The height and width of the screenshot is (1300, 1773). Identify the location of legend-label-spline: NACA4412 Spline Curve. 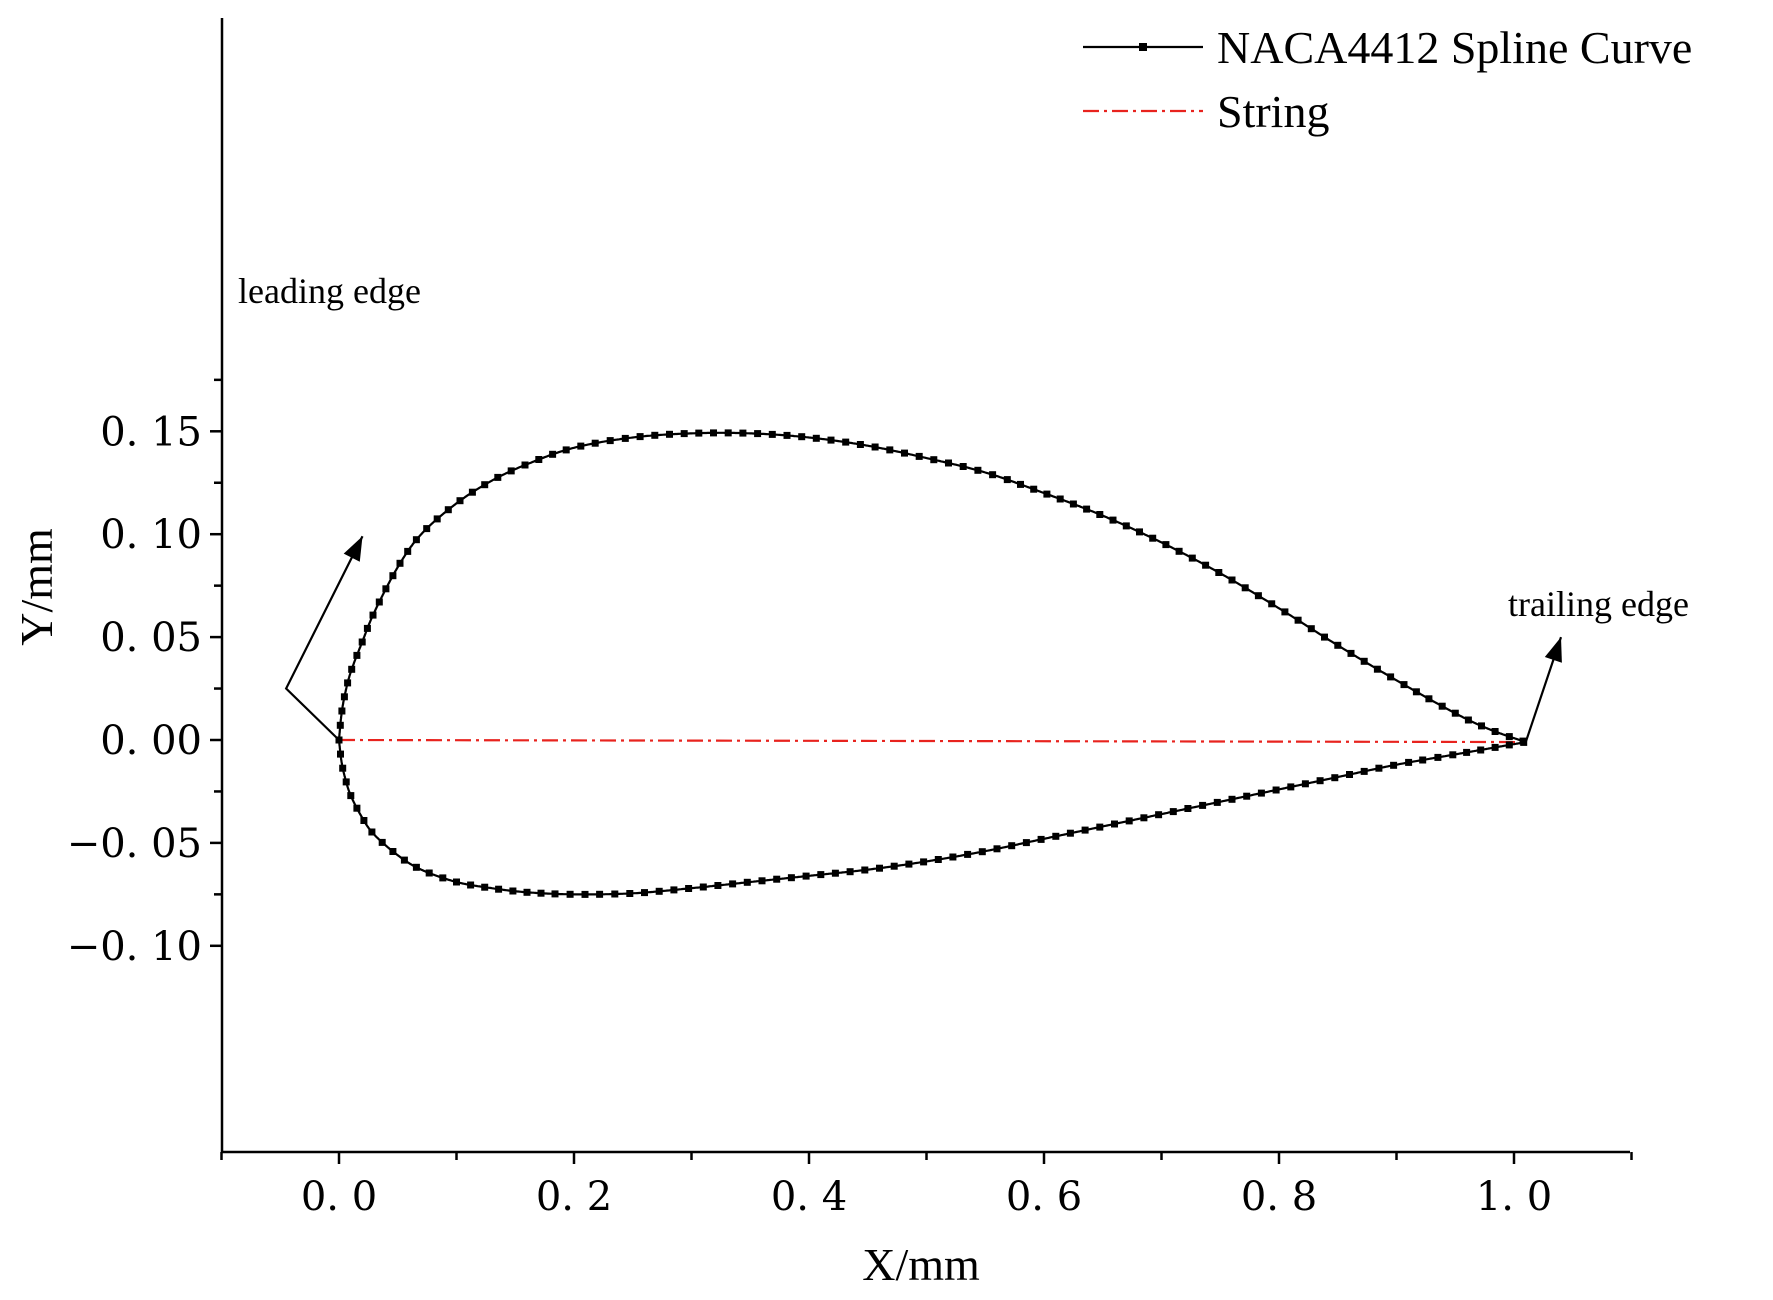
(1454, 47).